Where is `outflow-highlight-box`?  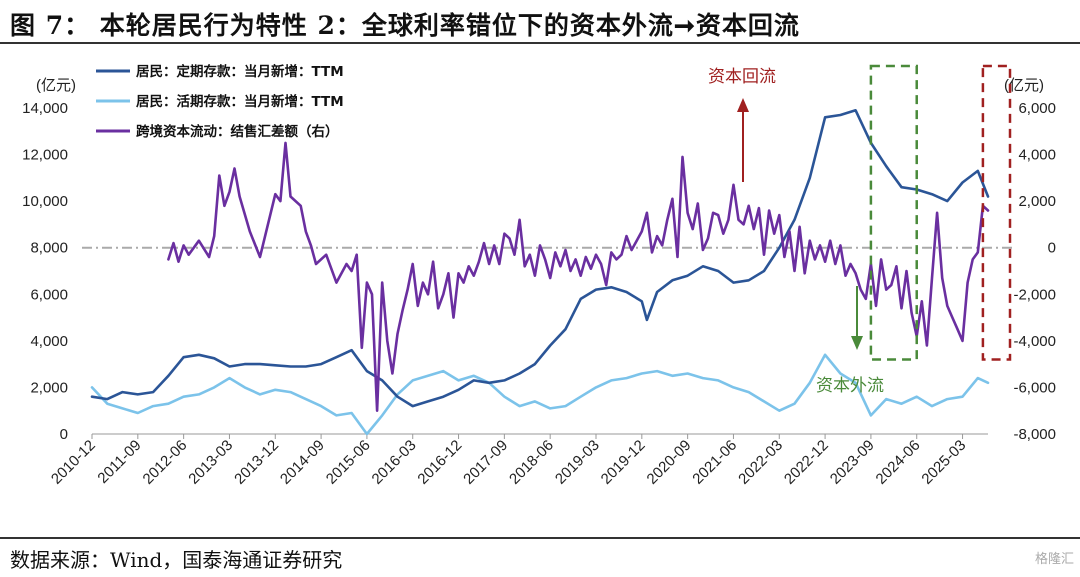
outflow-highlight-box is located at coordinates (893, 212).